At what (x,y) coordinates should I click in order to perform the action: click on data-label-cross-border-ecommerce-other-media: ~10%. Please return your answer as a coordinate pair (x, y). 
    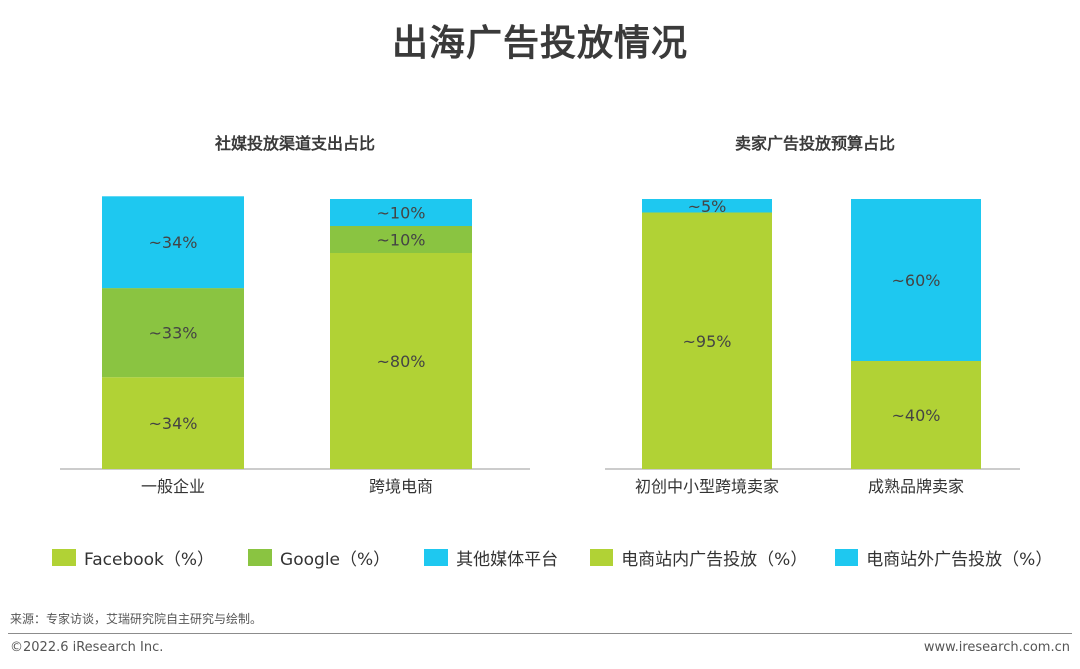
    Looking at the image, I should click on (401, 213).